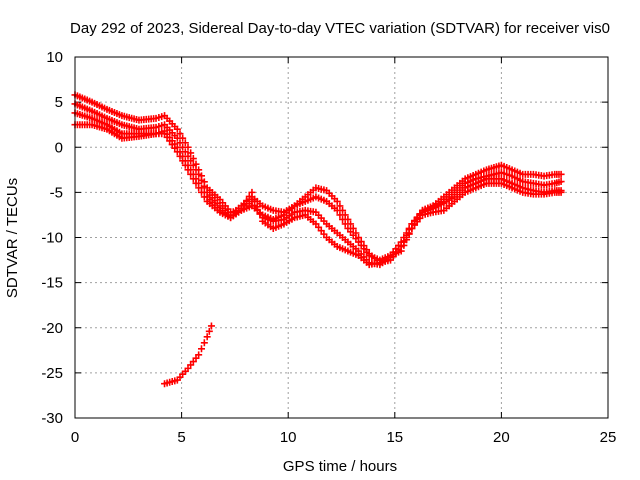 The height and width of the screenshot is (480, 640). Describe the element at coordinates (52, 328) in the screenshot. I see `y-tick-label: -20` at that location.